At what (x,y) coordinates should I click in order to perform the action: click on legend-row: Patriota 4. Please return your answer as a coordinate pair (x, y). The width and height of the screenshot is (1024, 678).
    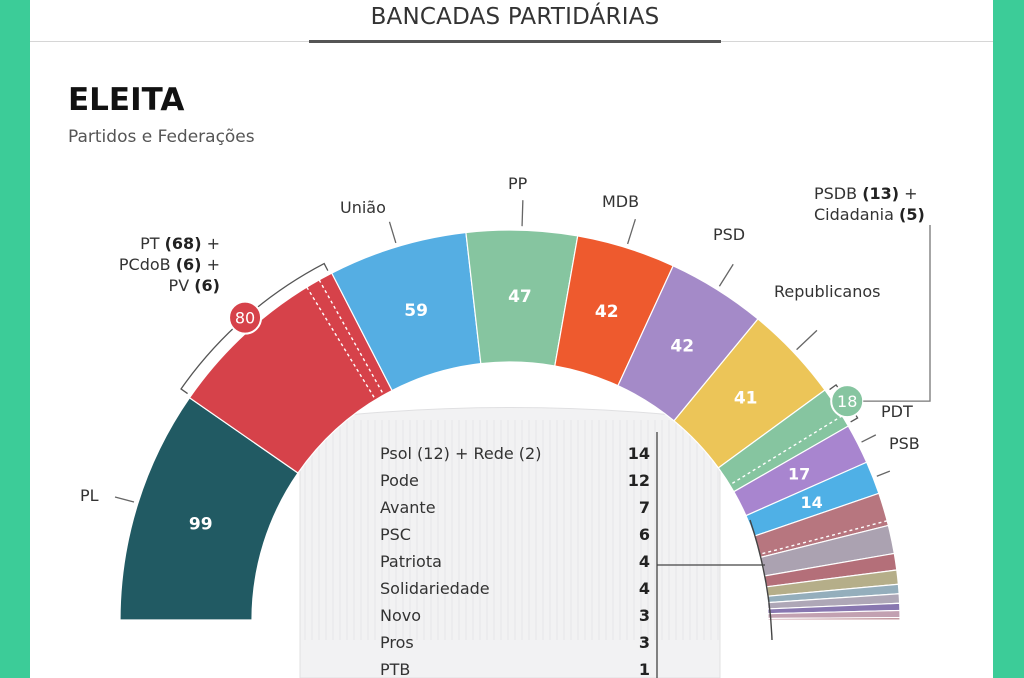
    Looking at the image, I should click on (515, 561).